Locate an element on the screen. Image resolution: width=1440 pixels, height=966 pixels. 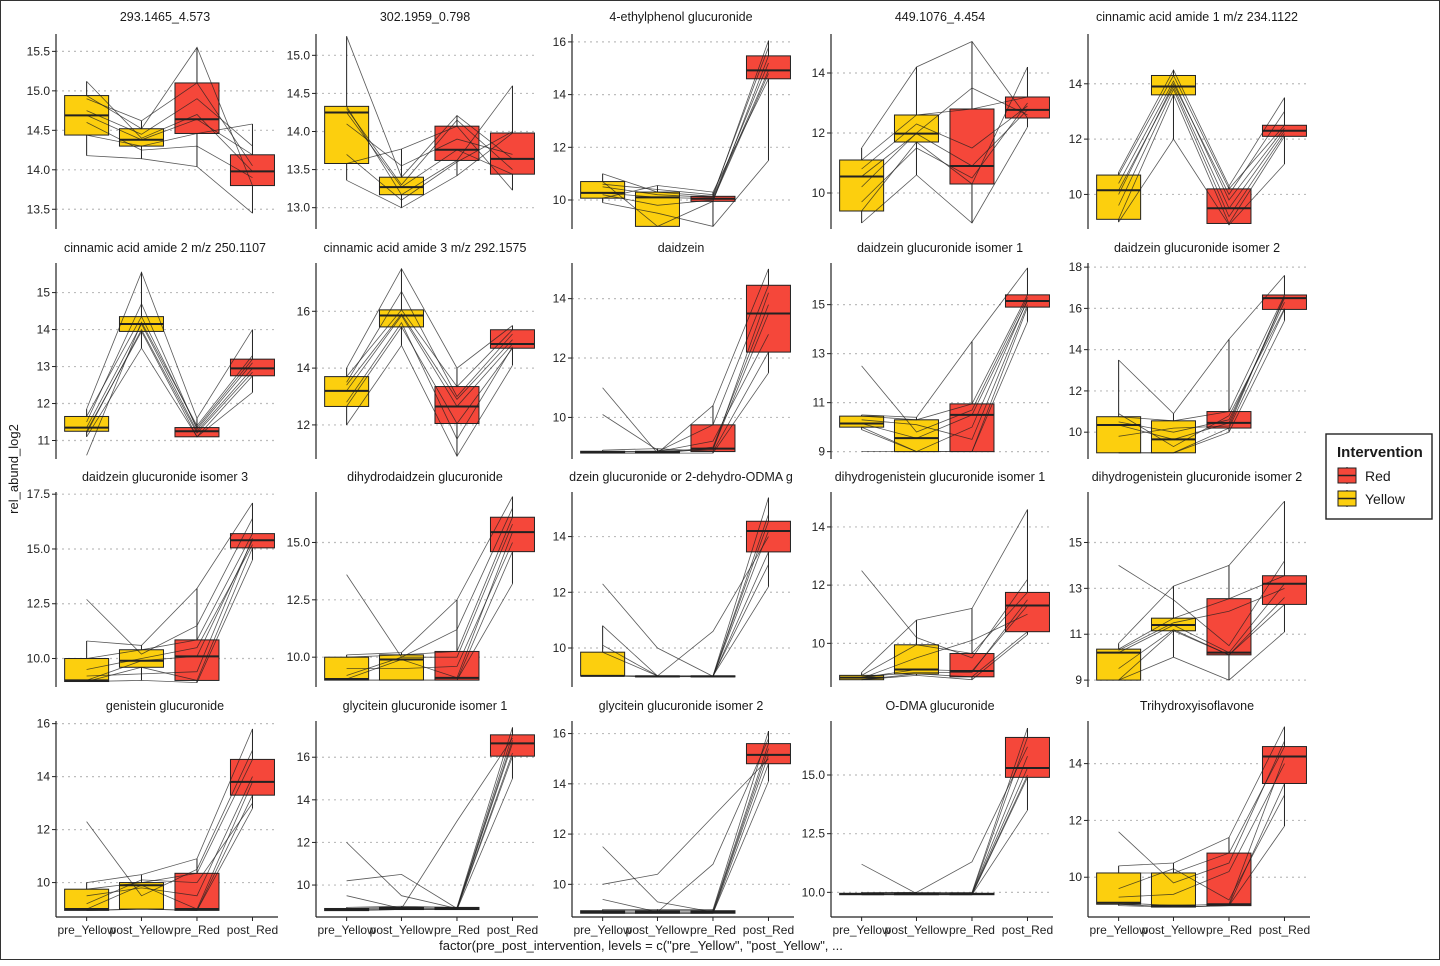
x-tick-label: pre_Red is located at coordinates (457, 930).